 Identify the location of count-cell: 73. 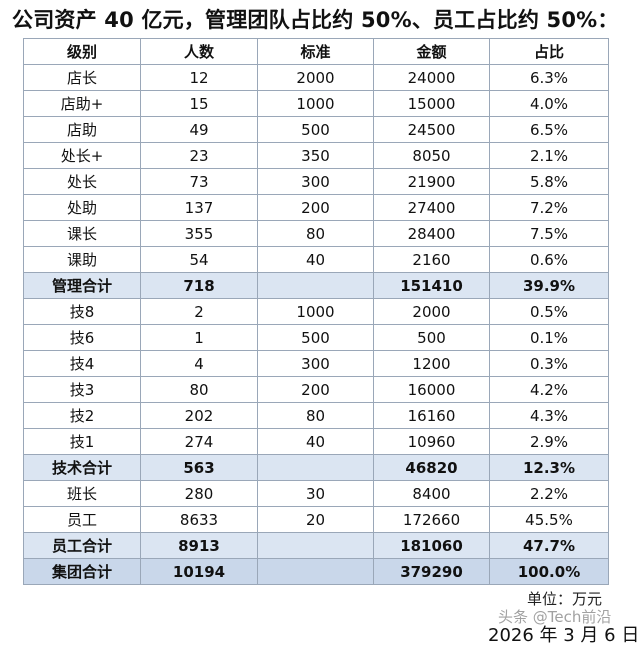
(199, 181).